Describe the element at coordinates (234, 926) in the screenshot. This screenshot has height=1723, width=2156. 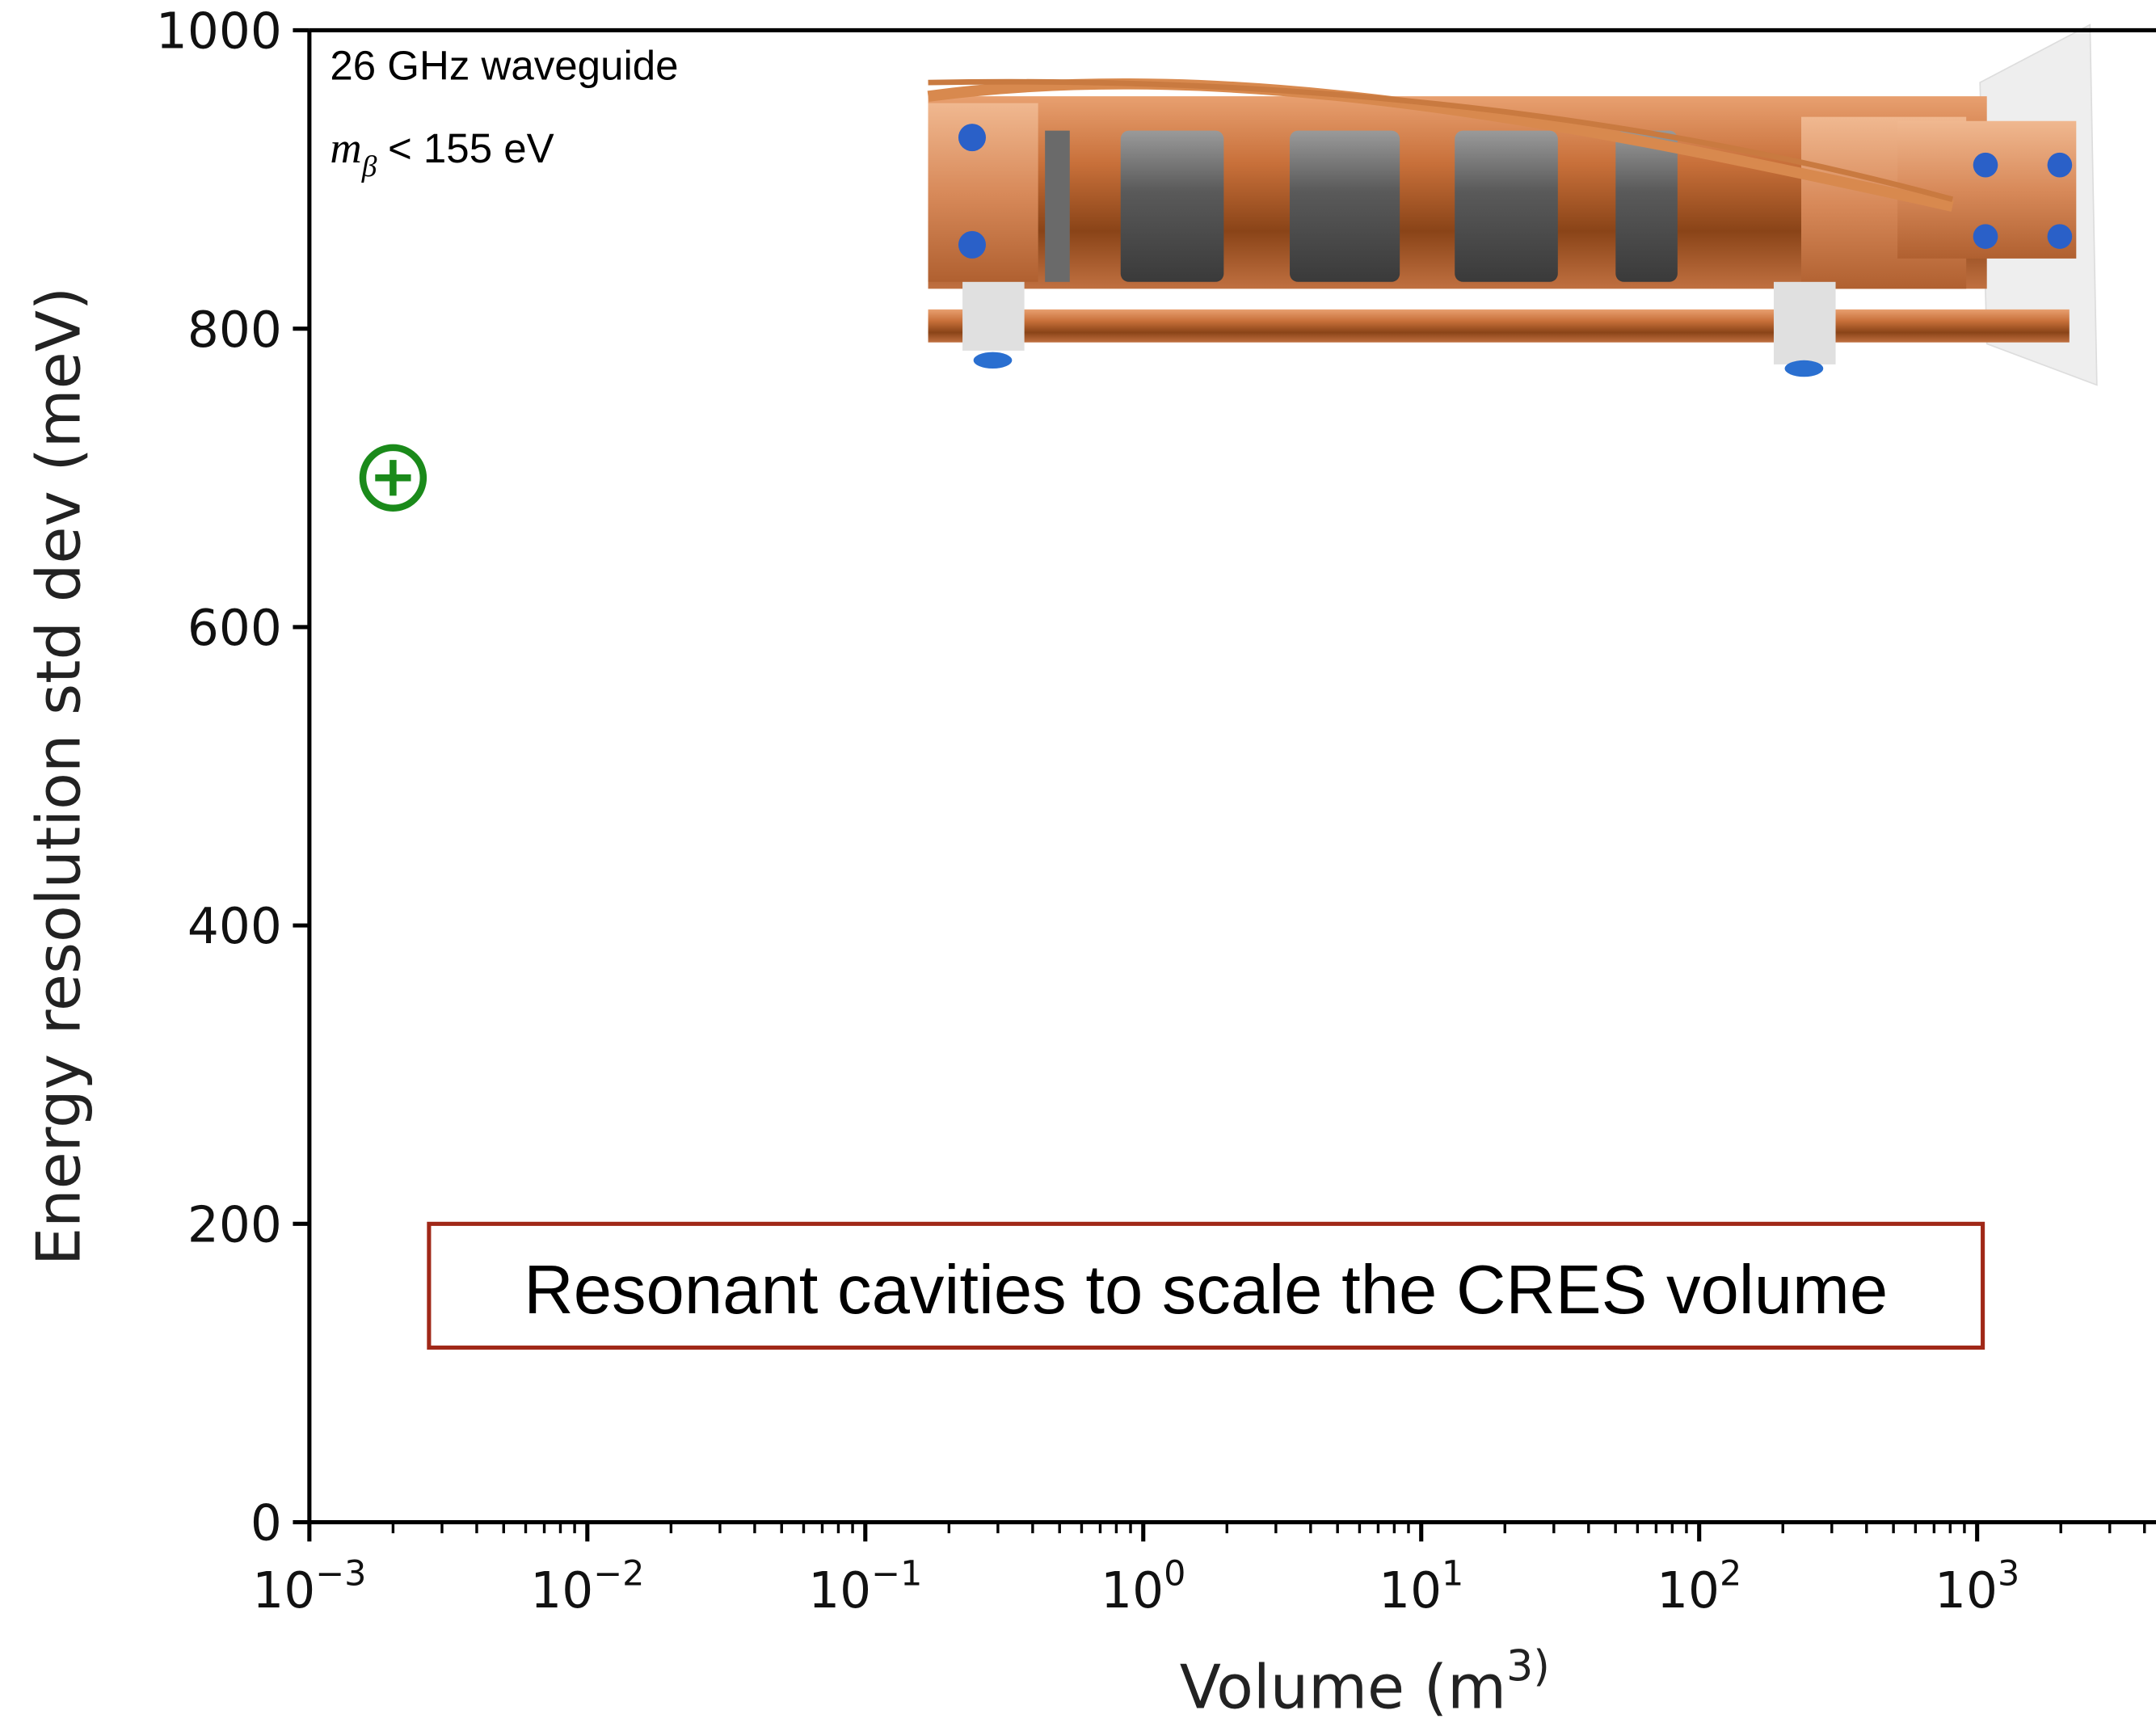
I see `y-tick-label: 400` at that location.